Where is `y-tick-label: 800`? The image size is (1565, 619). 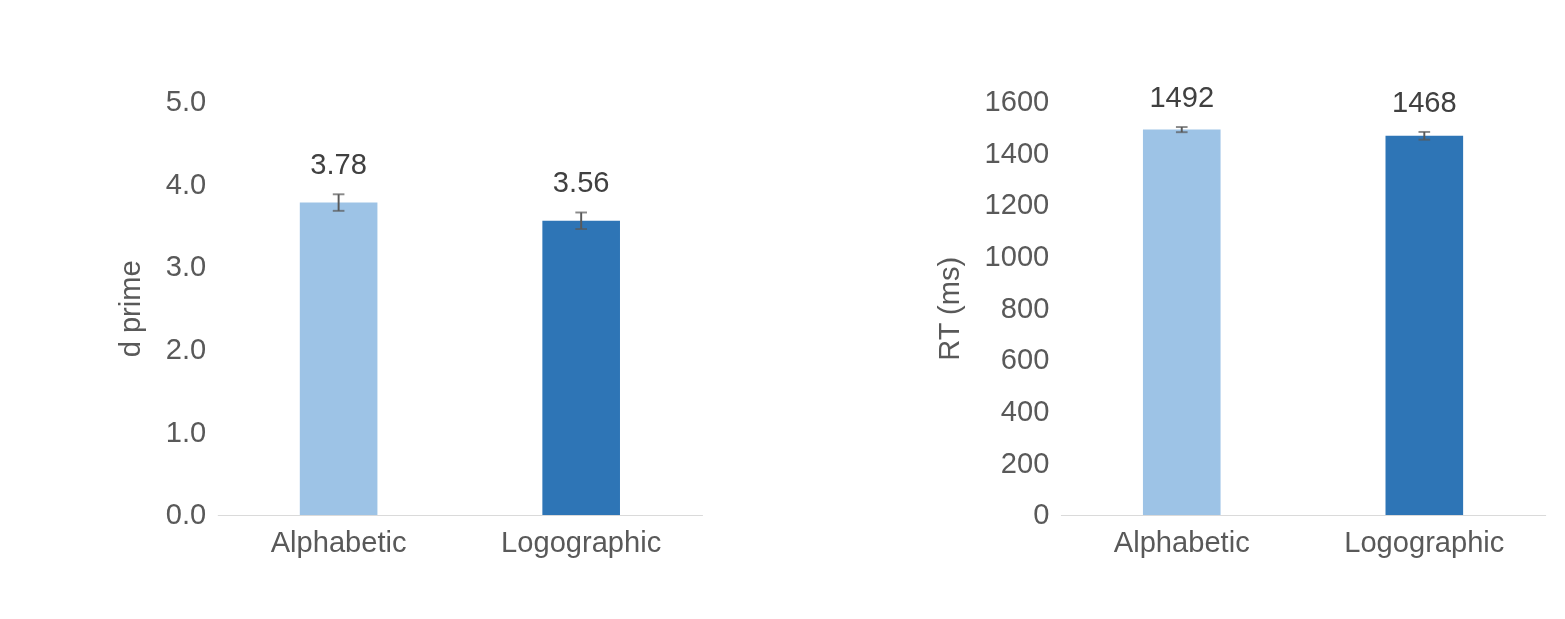 y-tick-label: 800 is located at coordinates (1025, 307).